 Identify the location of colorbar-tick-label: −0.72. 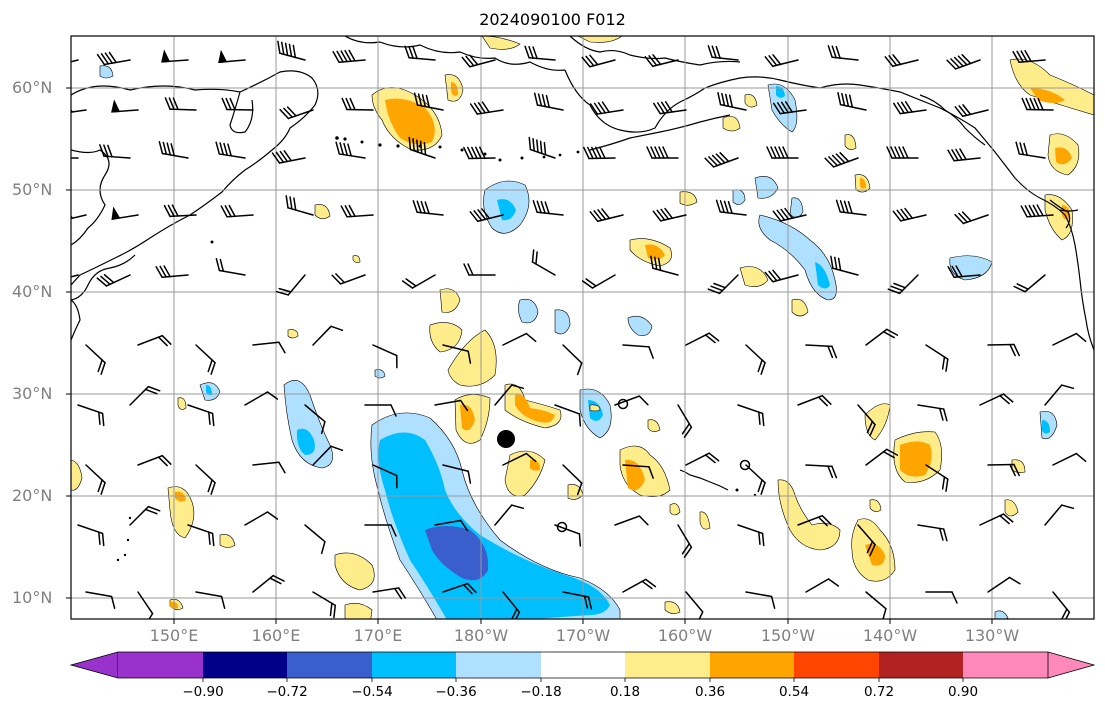
(287, 692).